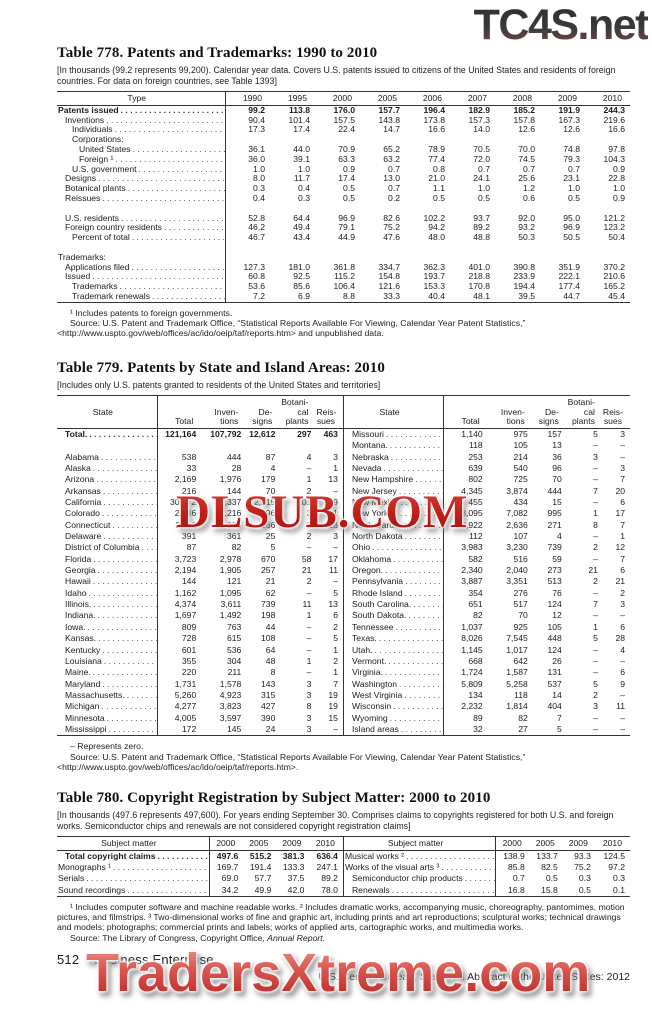 The height and width of the screenshot is (1024, 652). I want to click on value-cell: 975, so click(520, 433).